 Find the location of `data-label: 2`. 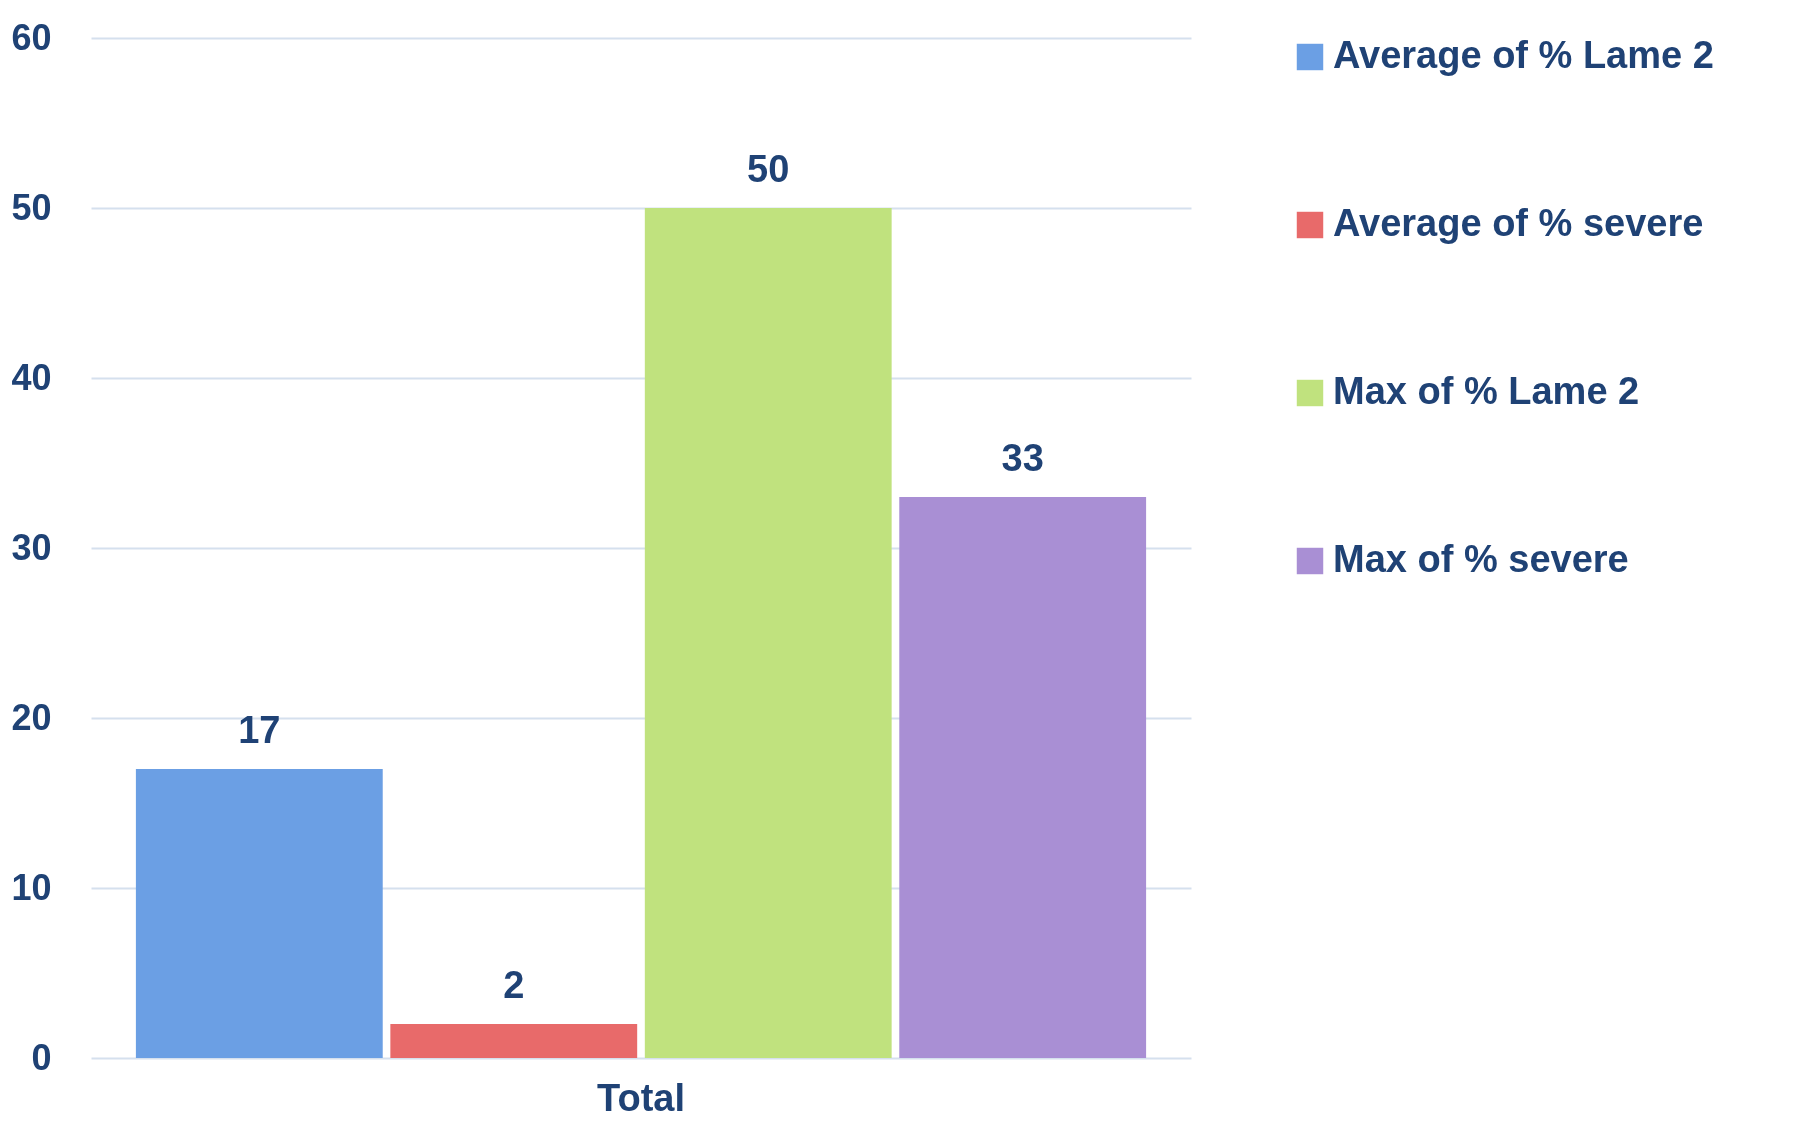

data-label: 2 is located at coordinates (514, 985).